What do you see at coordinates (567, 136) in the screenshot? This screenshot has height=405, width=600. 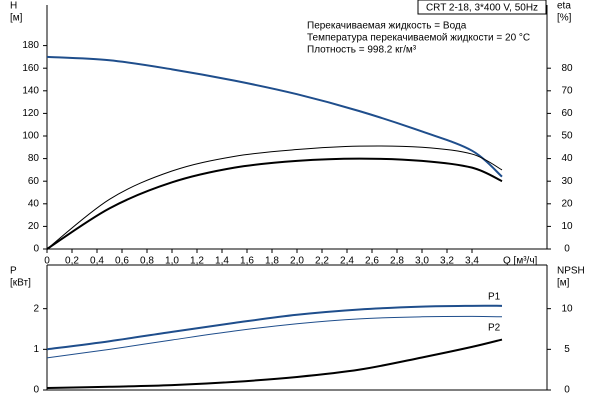 I see `y2-tick-label: 50` at bounding box center [567, 136].